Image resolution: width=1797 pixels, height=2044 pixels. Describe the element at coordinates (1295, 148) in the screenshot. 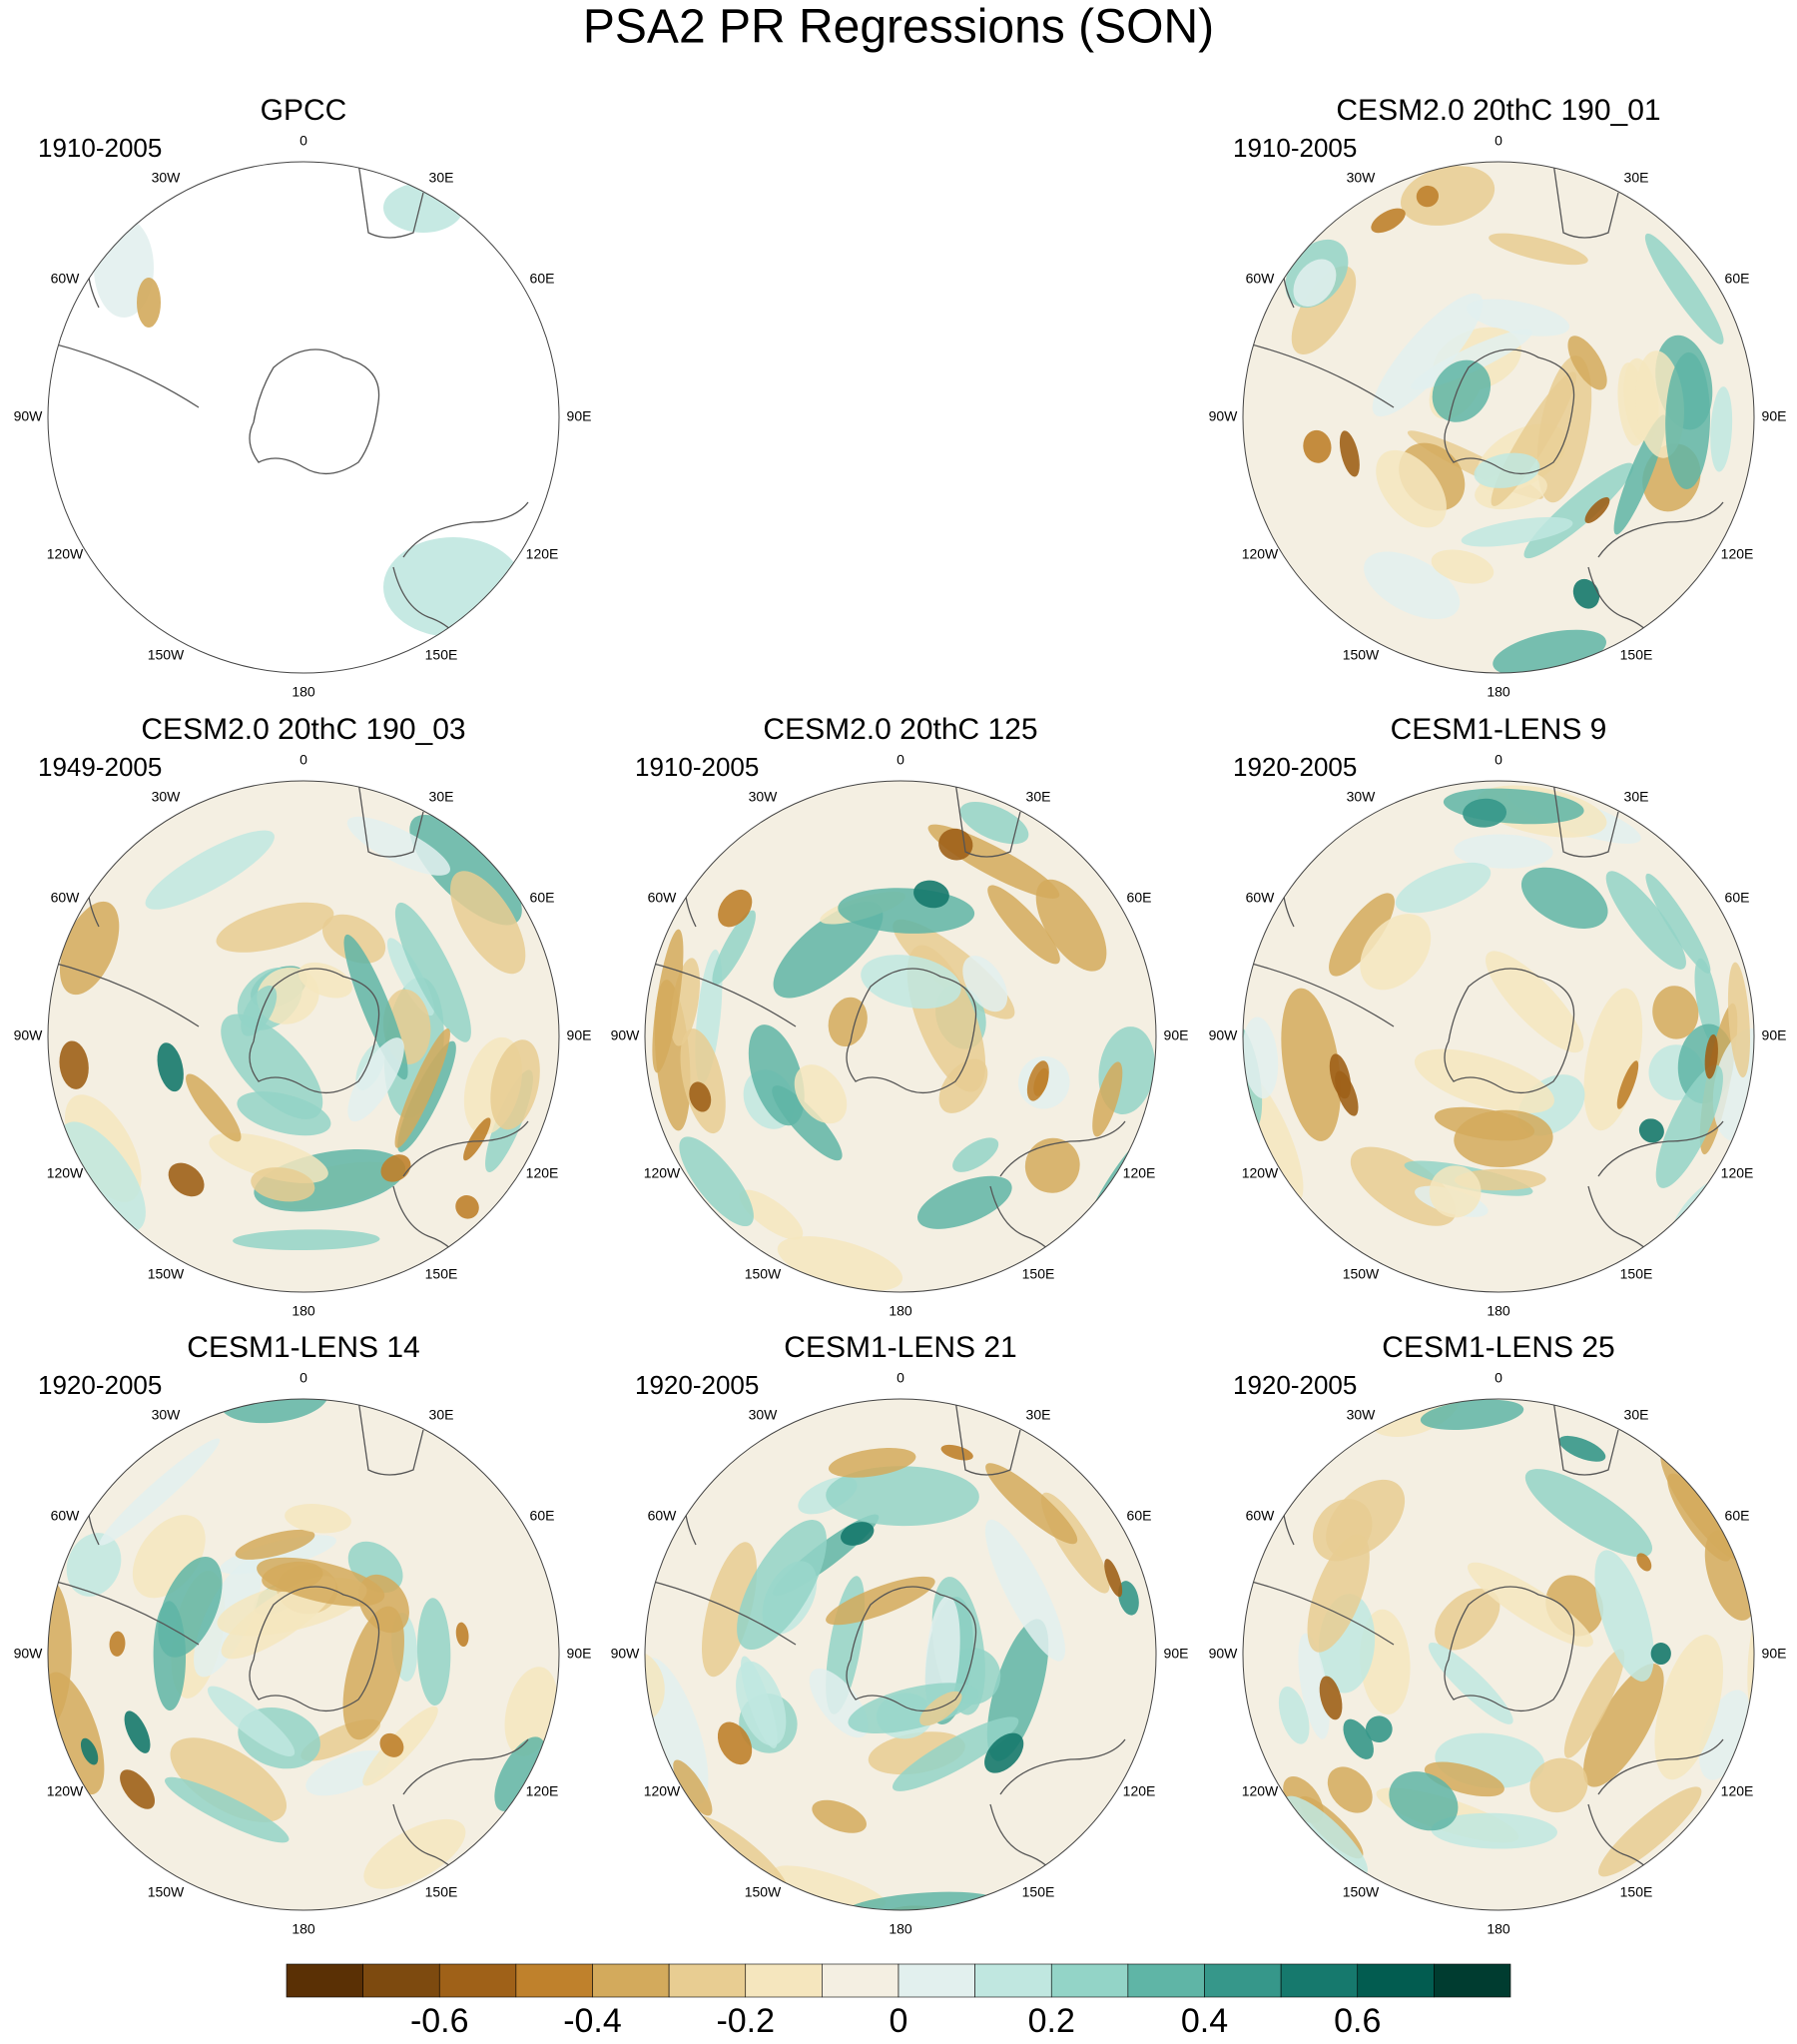

I see `panel-period: 1910-2005` at that location.